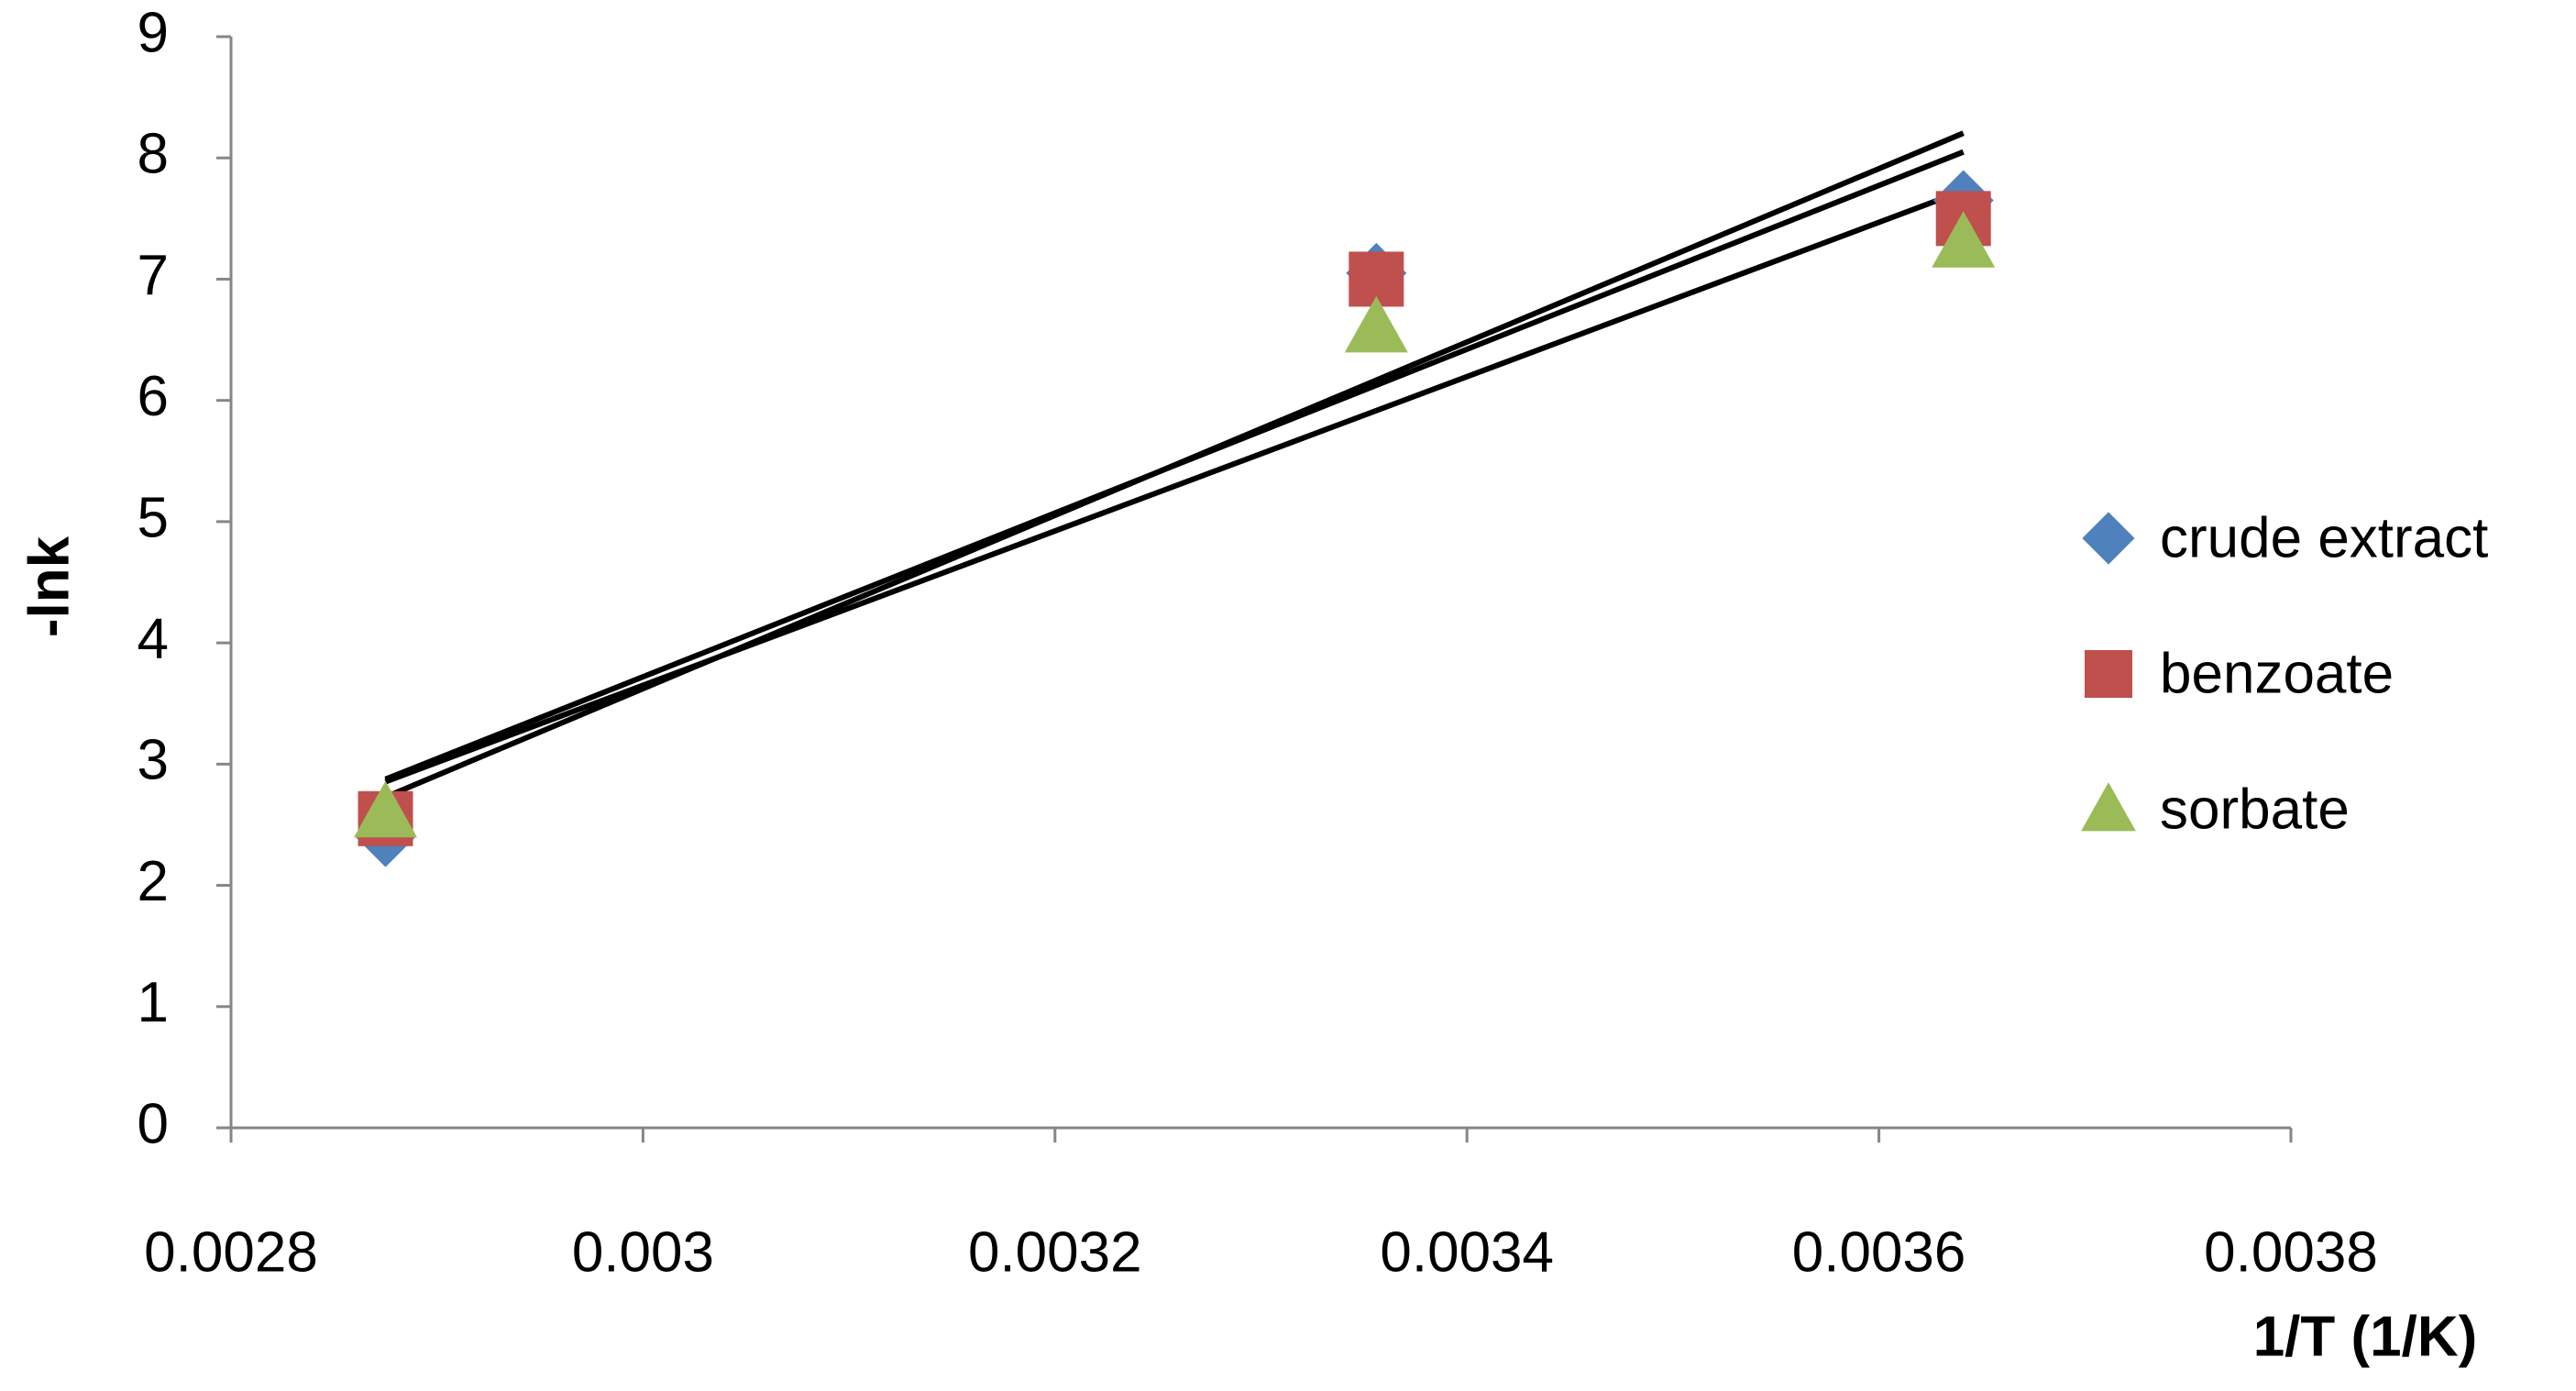 Image resolution: width=2576 pixels, height=1391 pixels. What do you see at coordinates (2324, 537) in the screenshot?
I see `legend-label: crude extract` at bounding box center [2324, 537].